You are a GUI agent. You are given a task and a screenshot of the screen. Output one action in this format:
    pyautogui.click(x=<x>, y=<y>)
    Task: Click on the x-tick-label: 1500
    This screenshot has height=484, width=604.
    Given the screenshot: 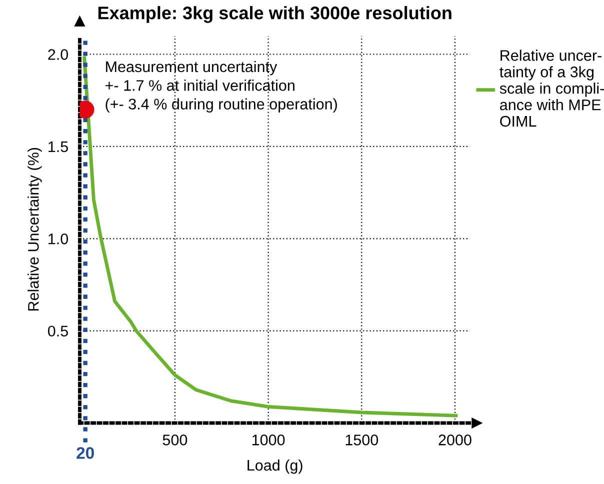 What is the action you would take?
    pyautogui.click(x=362, y=440)
    